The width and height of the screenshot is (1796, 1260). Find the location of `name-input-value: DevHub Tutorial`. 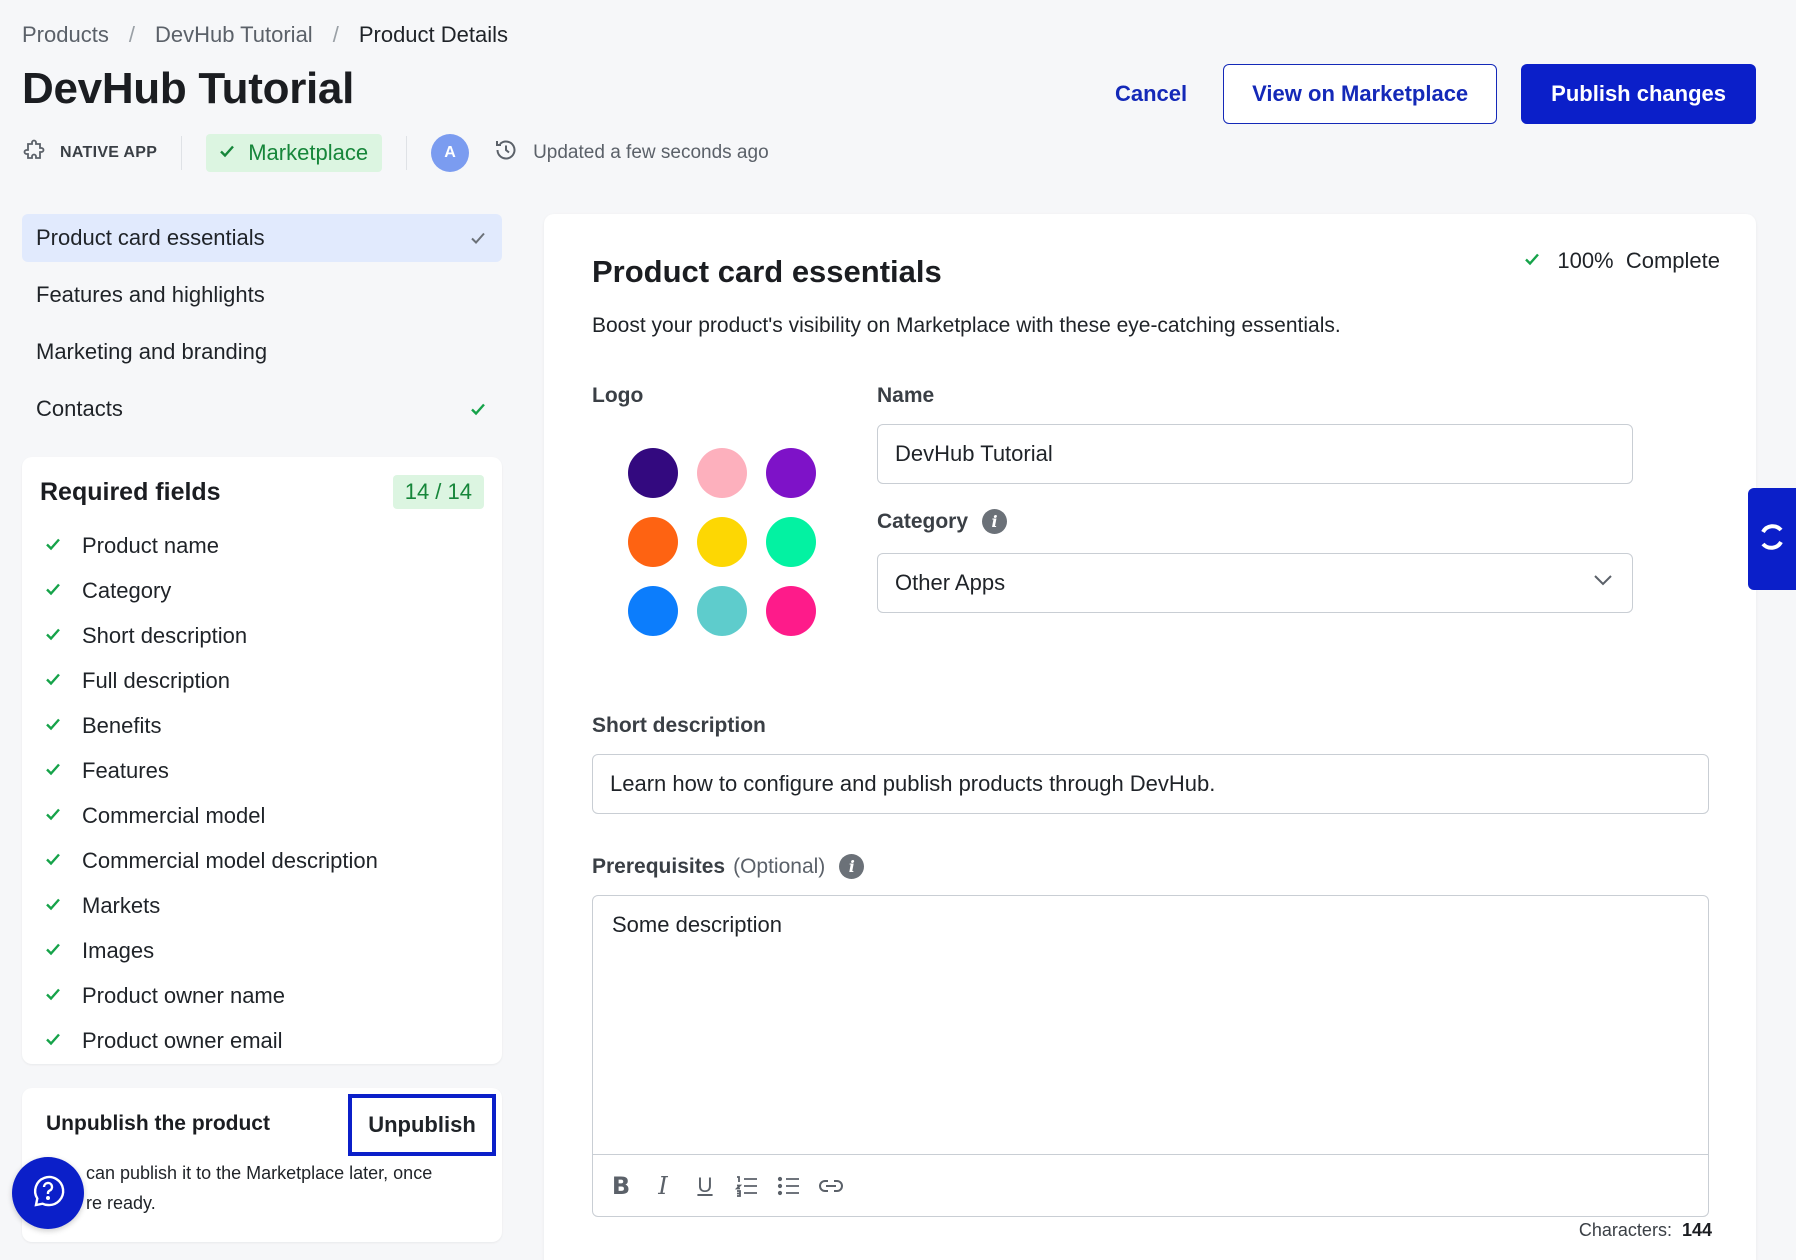

name-input-value: DevHub Tutorial is located at coordinates (974, 453).